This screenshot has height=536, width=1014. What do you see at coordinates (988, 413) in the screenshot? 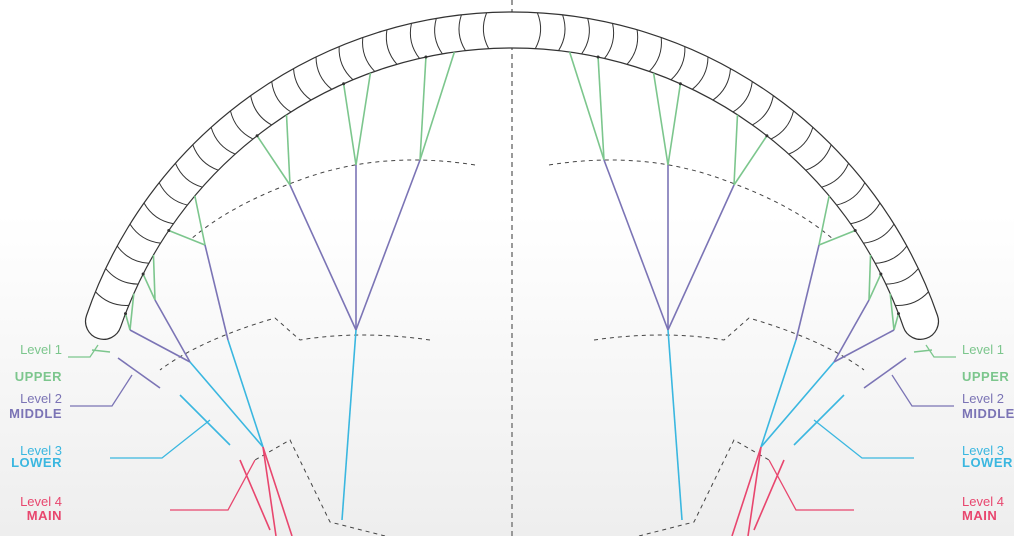
I see `level-name: MIDDLE` at bounding box center [988, 413].